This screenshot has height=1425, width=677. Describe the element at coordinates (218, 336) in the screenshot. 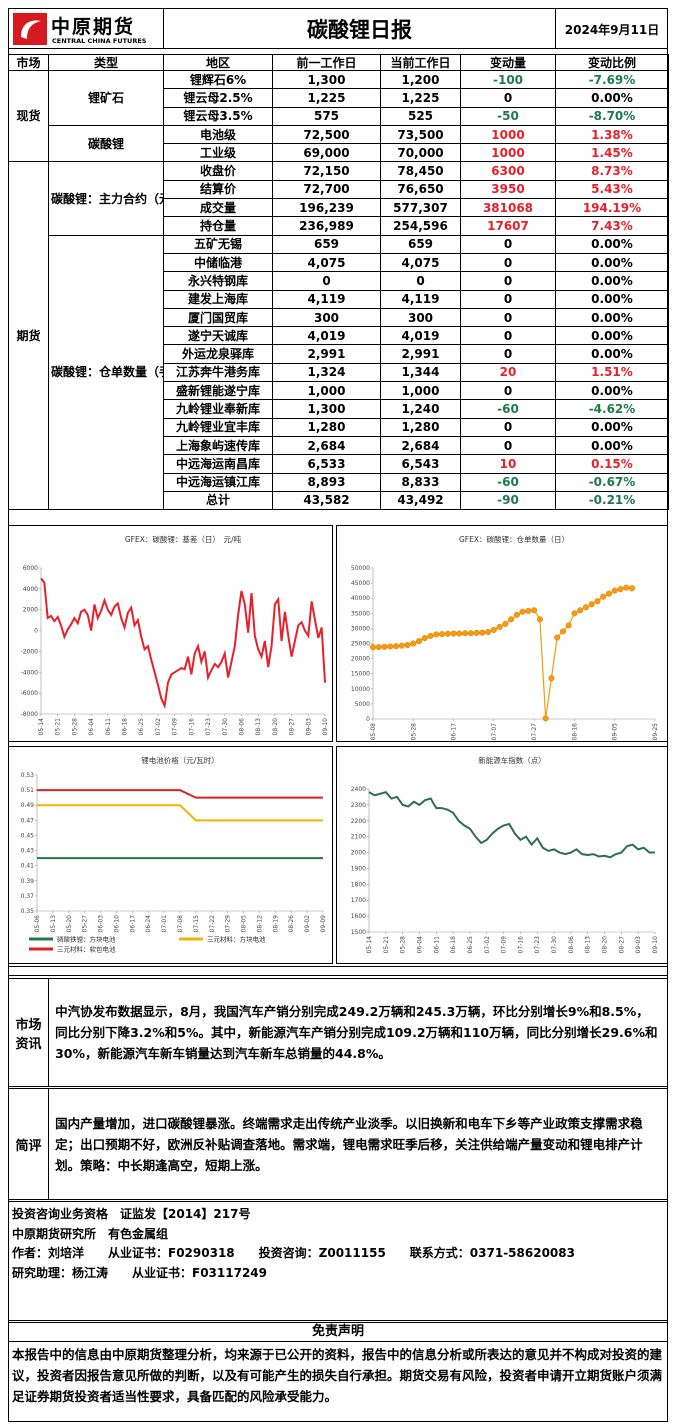

I see `region-cell: 遂宁天诚库` at that location.